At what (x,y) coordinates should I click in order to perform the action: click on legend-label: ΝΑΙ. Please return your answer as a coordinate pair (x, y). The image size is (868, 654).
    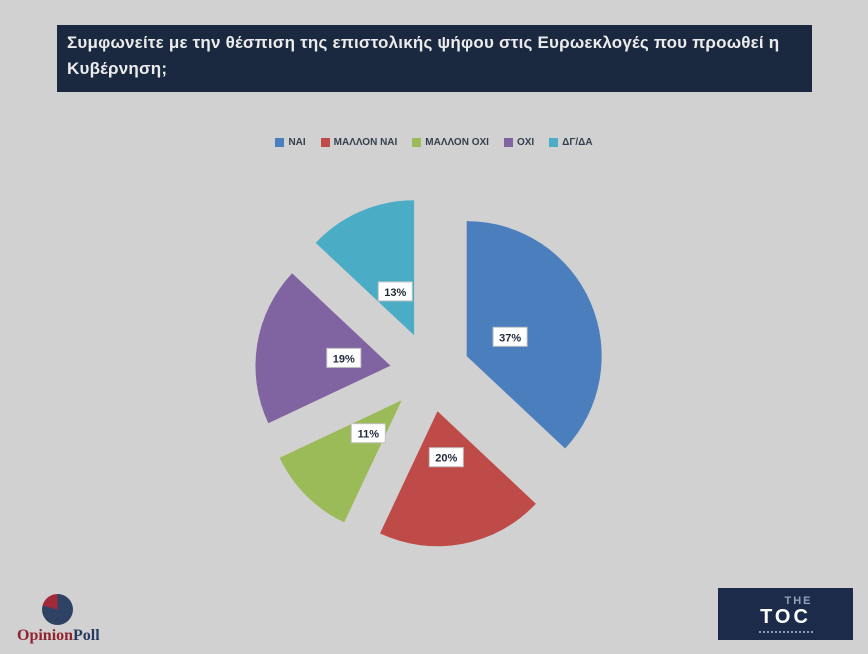
    Looking at the image, I should click on (297, 142).